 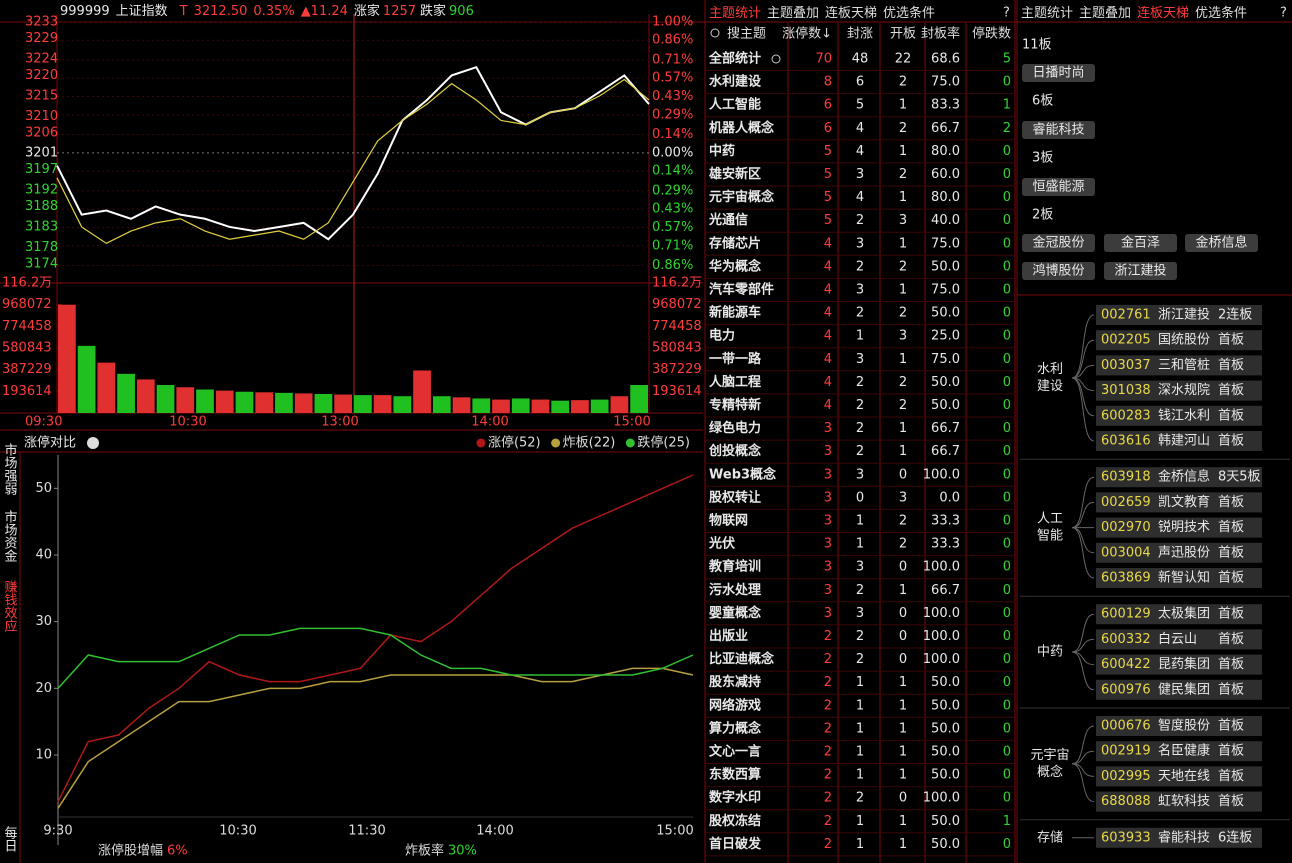 I want to click on side-tab: 每日, so click(x=10, y=838).